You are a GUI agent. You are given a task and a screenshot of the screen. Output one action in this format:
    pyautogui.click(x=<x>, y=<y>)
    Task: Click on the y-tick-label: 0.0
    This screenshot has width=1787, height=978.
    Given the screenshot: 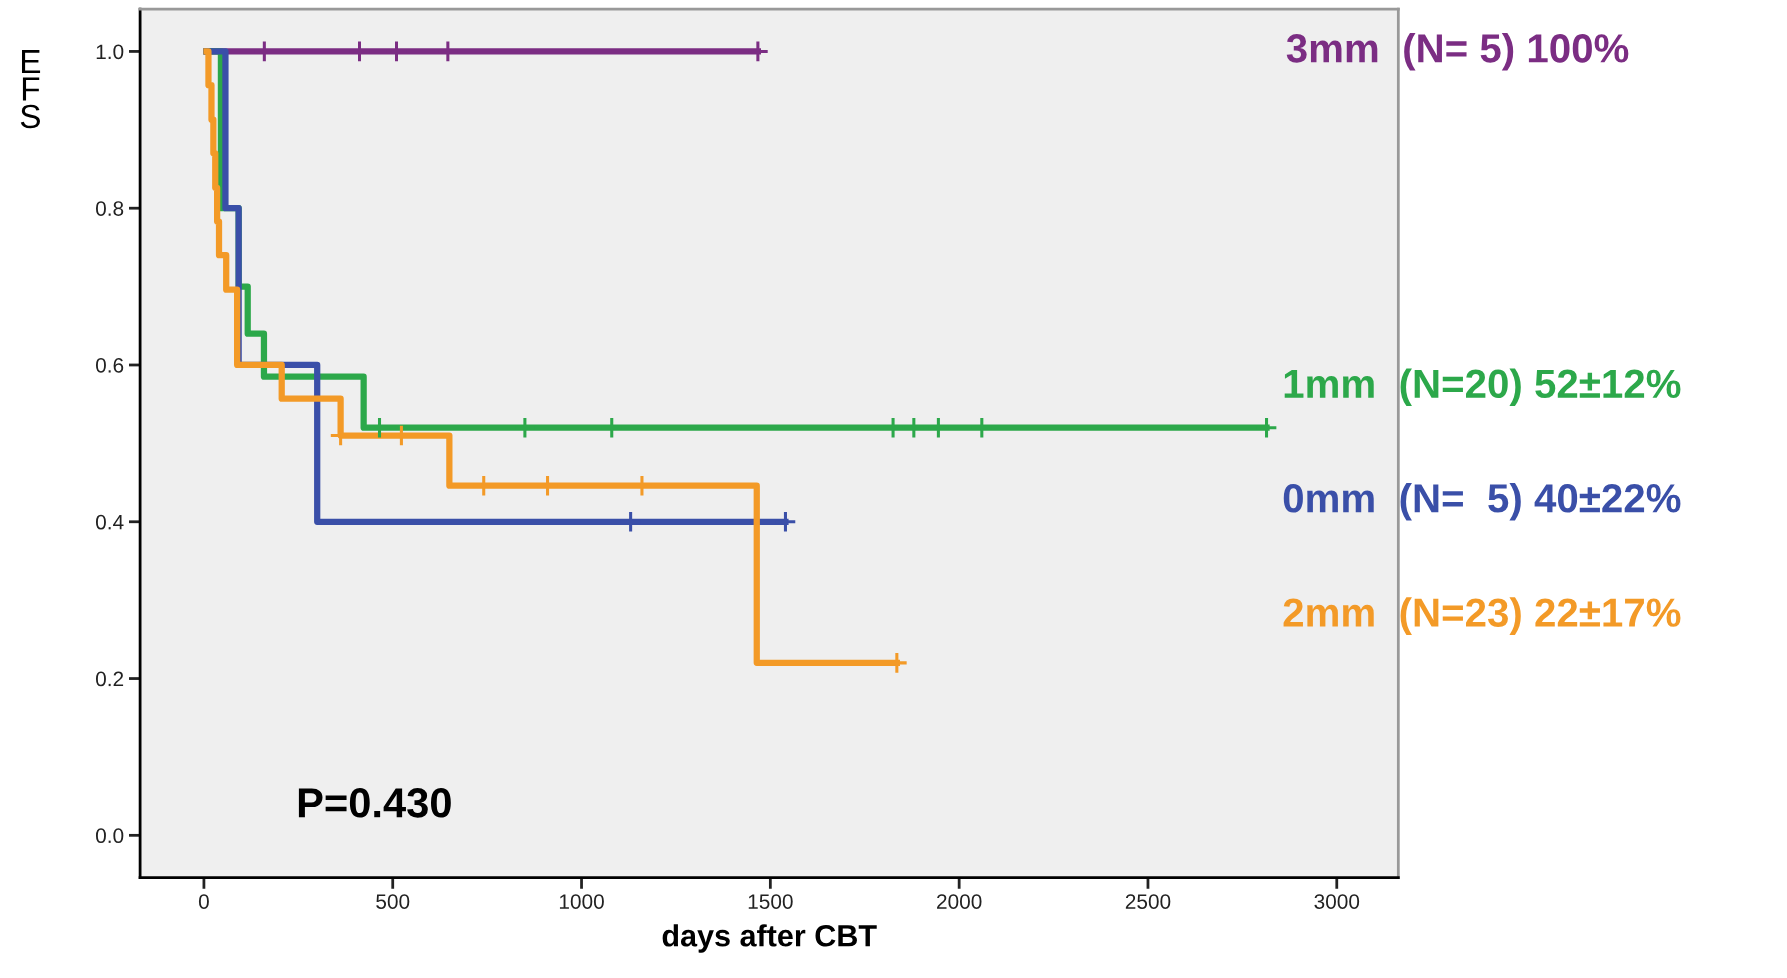 What is the action you would take?
    pyautogui.click(x=109, y=836)
    